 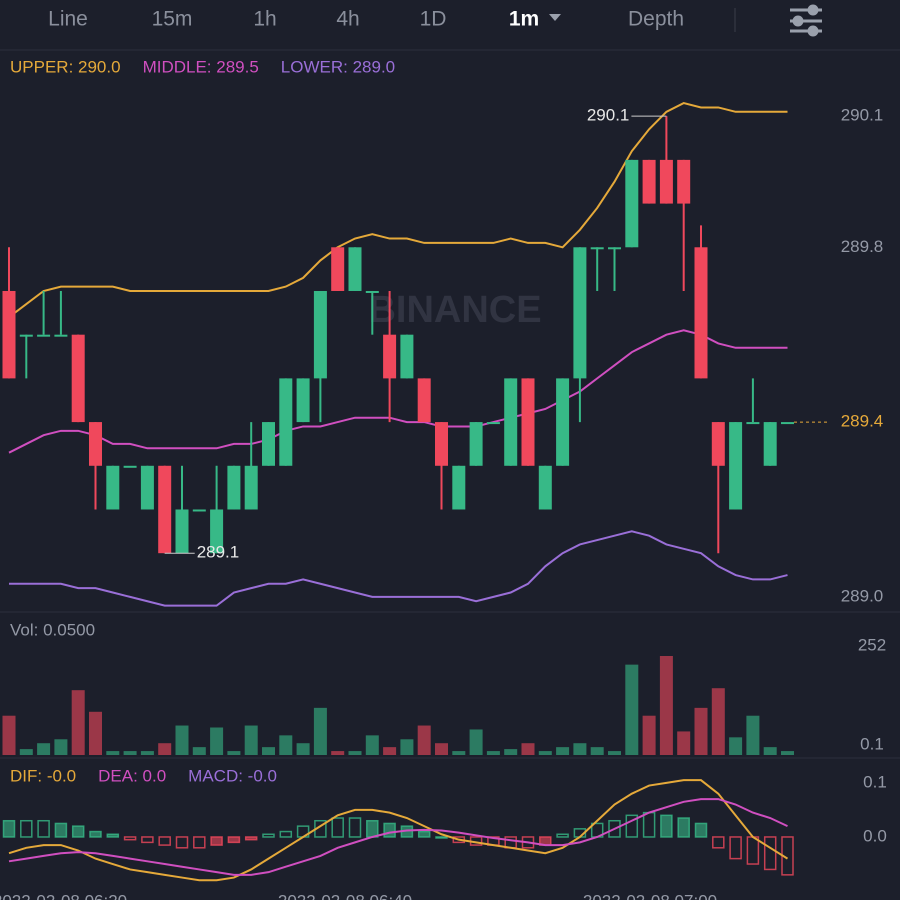 I want to click on settings-icon, so click(x=806, y=20).